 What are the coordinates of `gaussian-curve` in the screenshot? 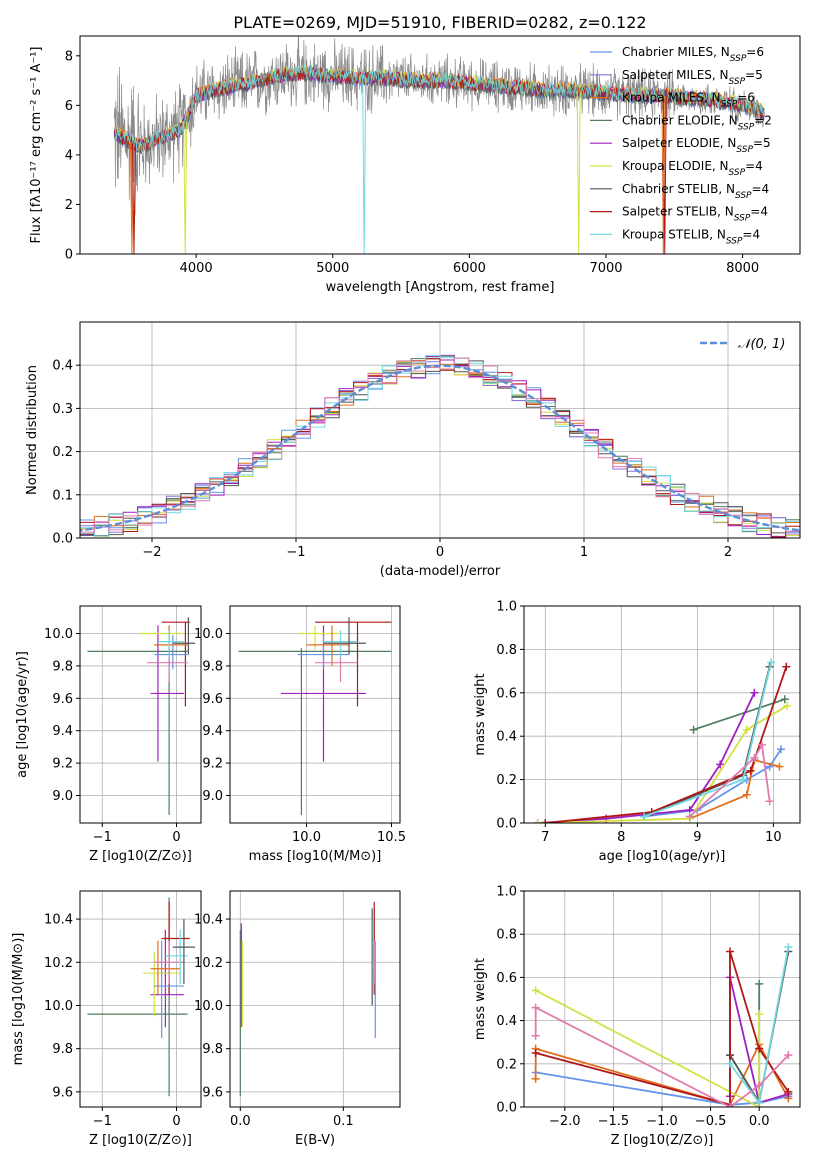 It's located at (440, 448).